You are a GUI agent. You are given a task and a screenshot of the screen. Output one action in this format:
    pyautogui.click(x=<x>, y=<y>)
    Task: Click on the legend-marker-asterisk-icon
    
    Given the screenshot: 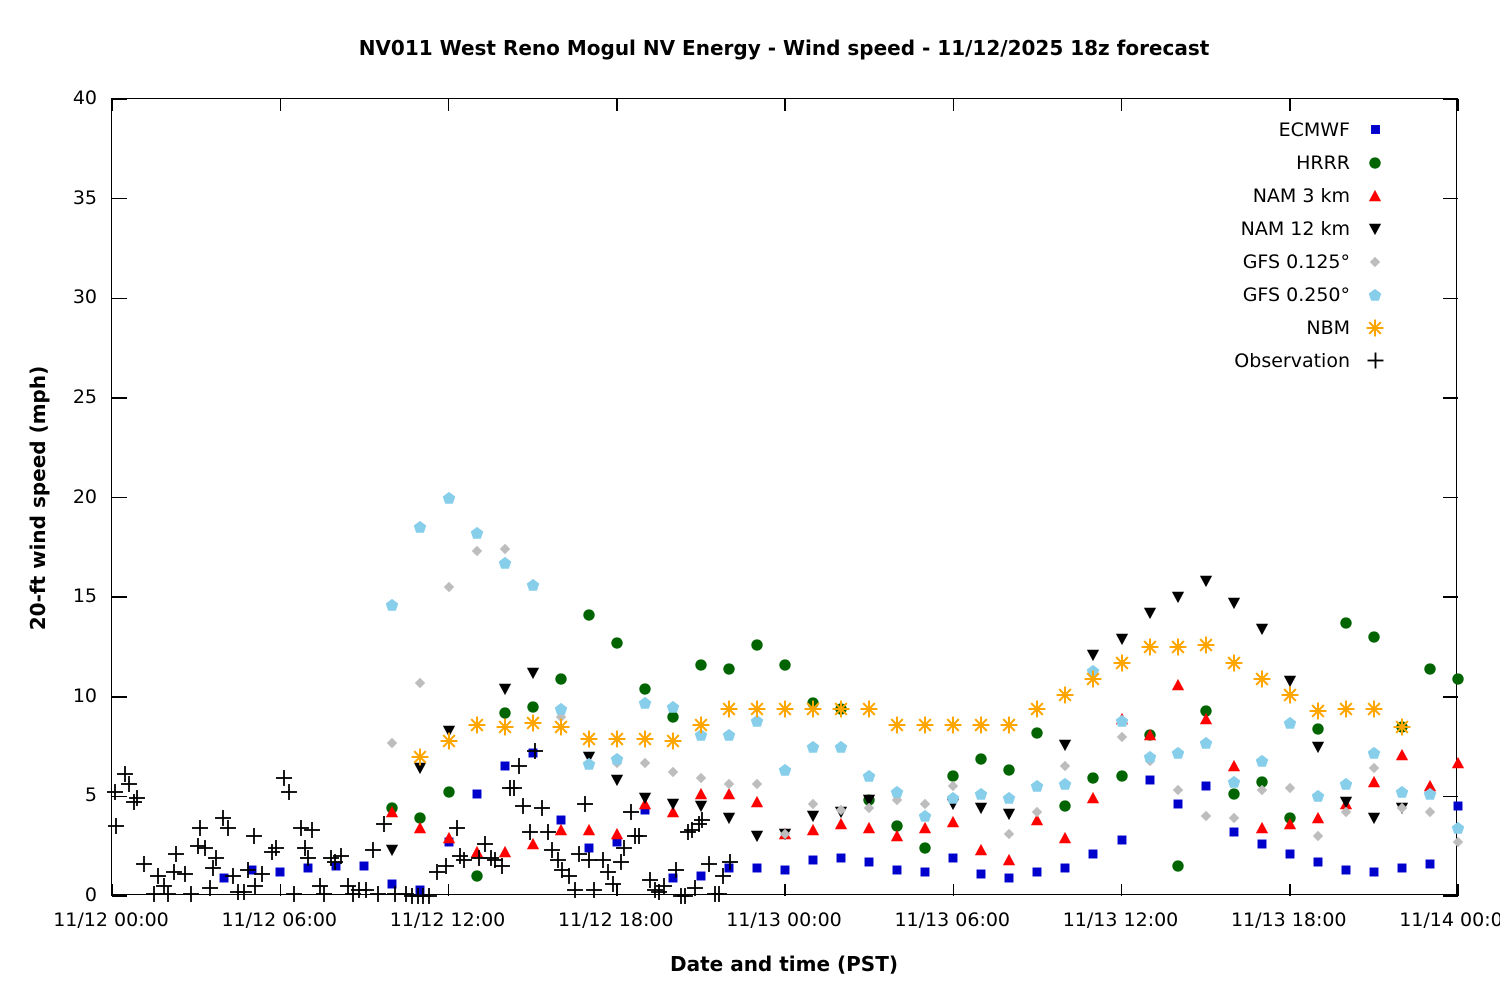 What is the action you would take?
    pyautogui.click(x=1375, y=328)
    